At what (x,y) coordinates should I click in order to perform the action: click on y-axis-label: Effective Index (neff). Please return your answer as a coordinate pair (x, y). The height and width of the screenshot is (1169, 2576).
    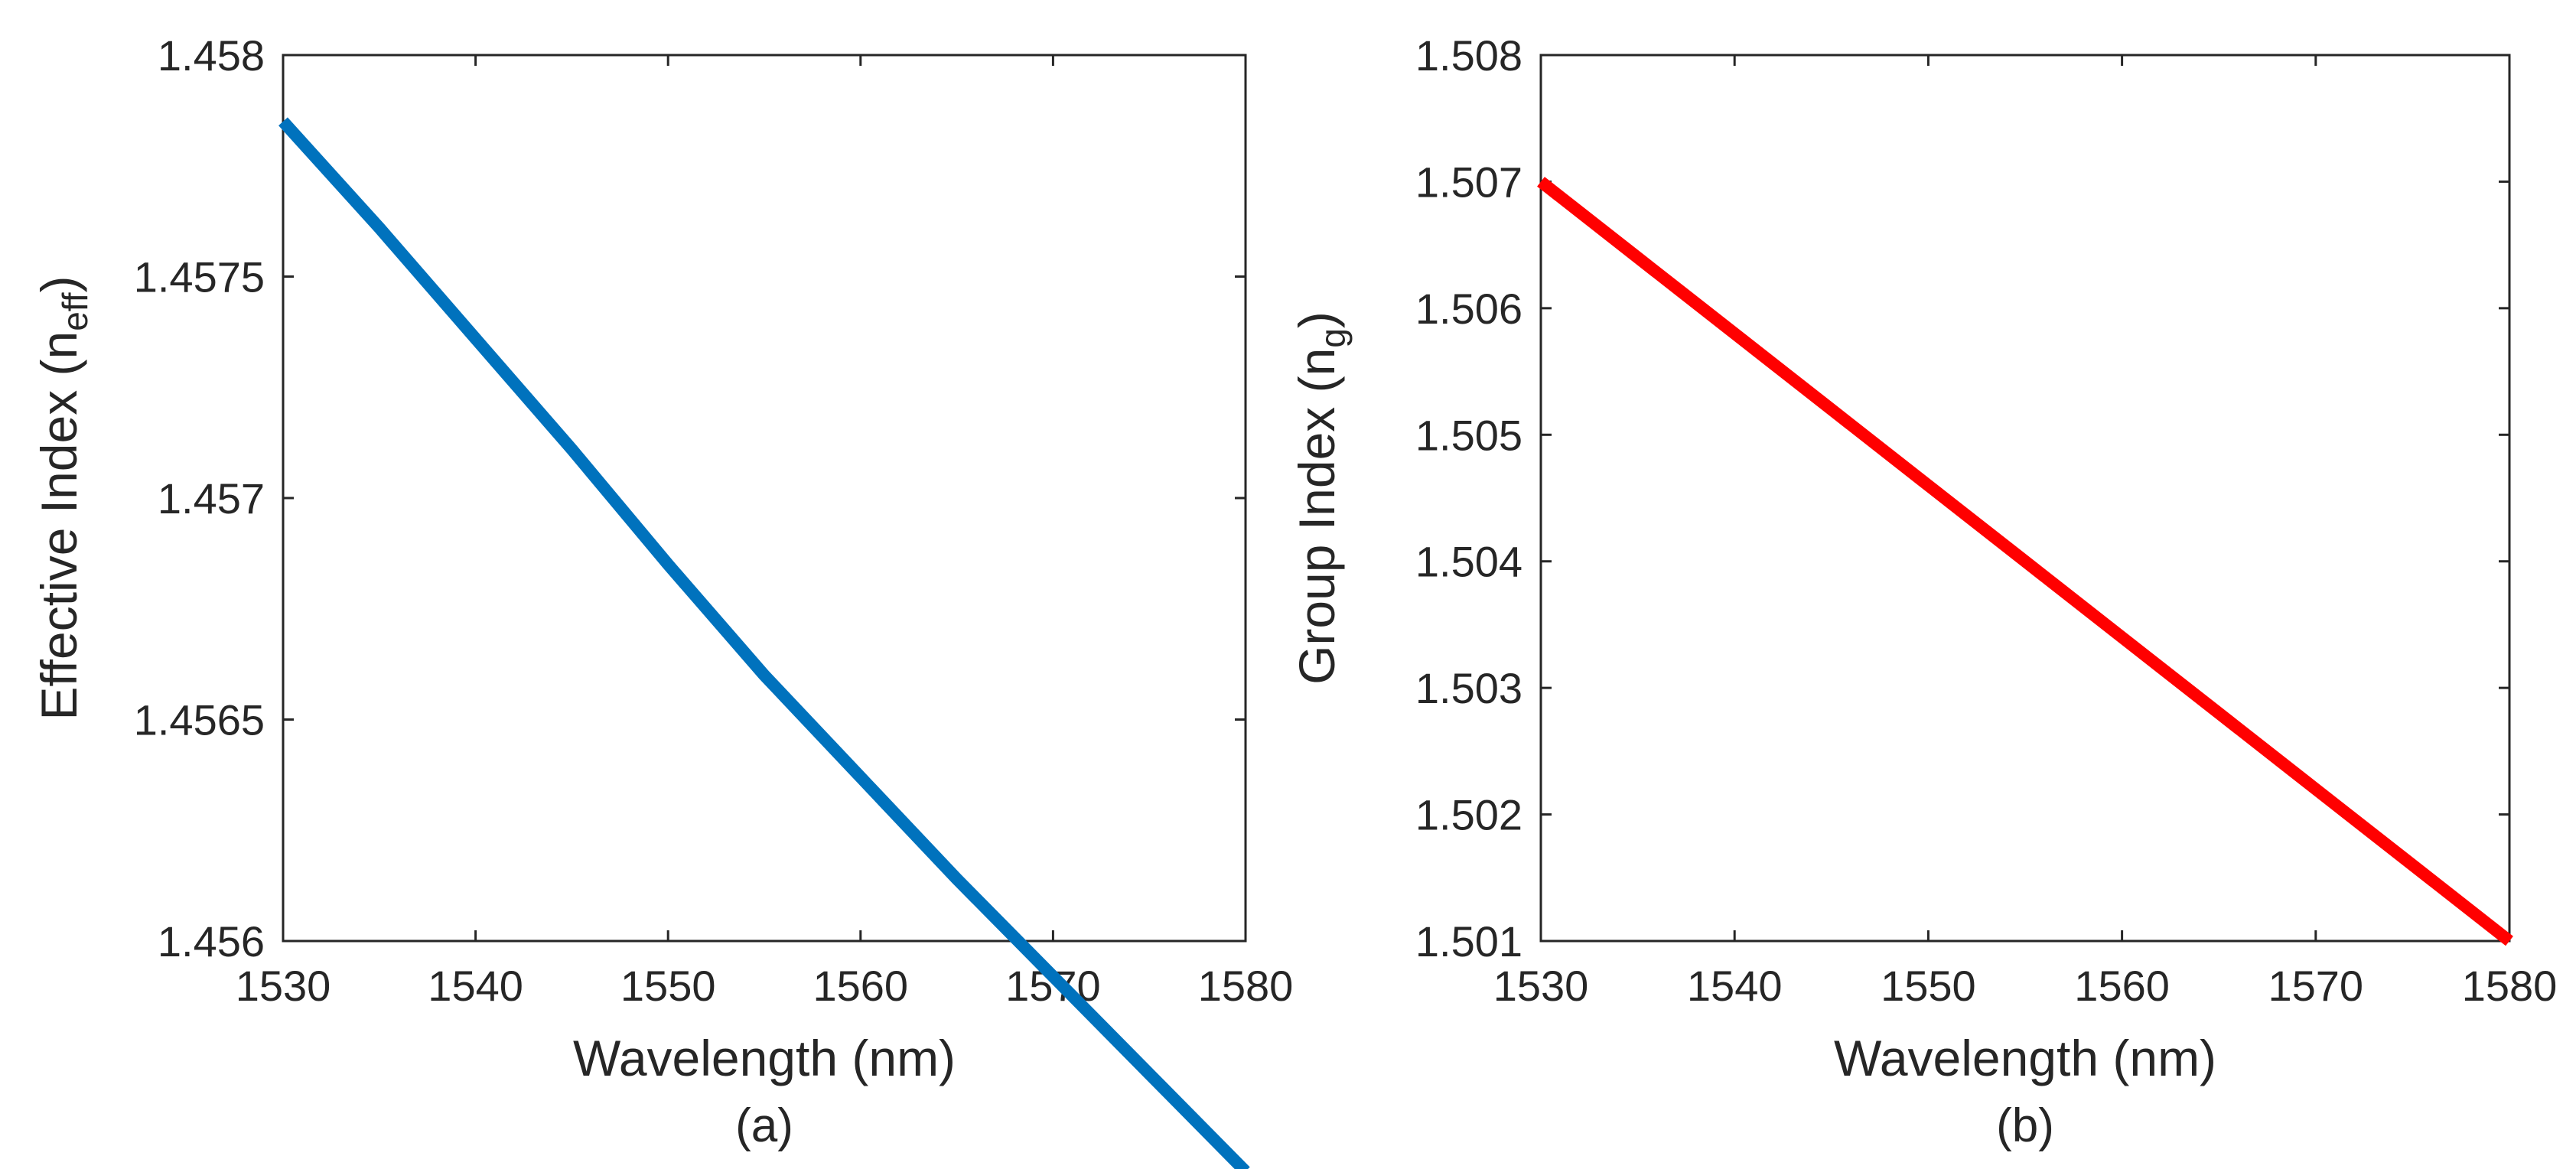
    Looking at the image, I should click on (63, 498).